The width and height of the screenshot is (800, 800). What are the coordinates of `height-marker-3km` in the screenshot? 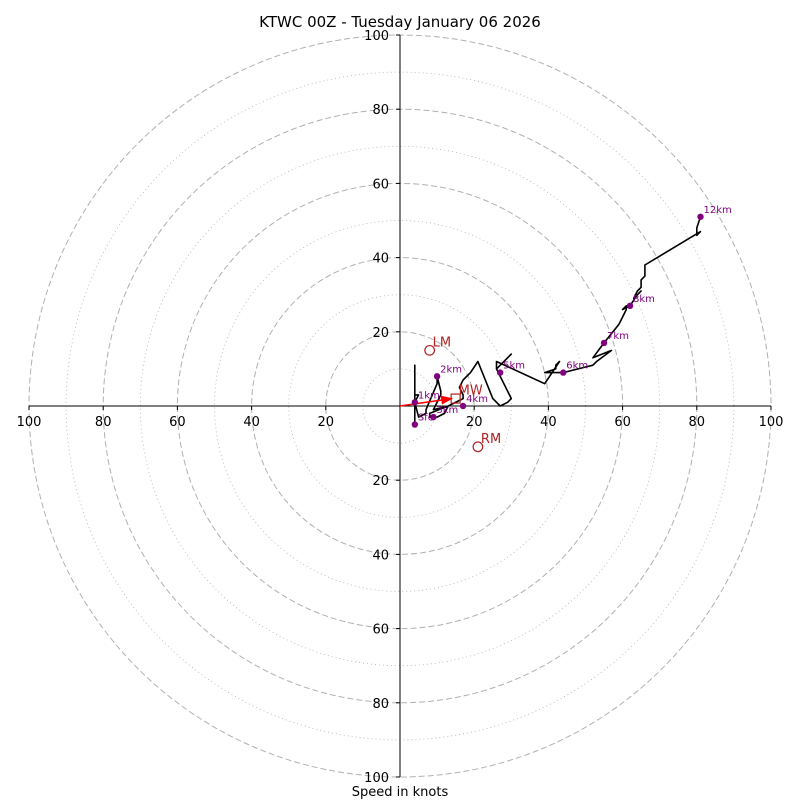 It's located at (433, 417).